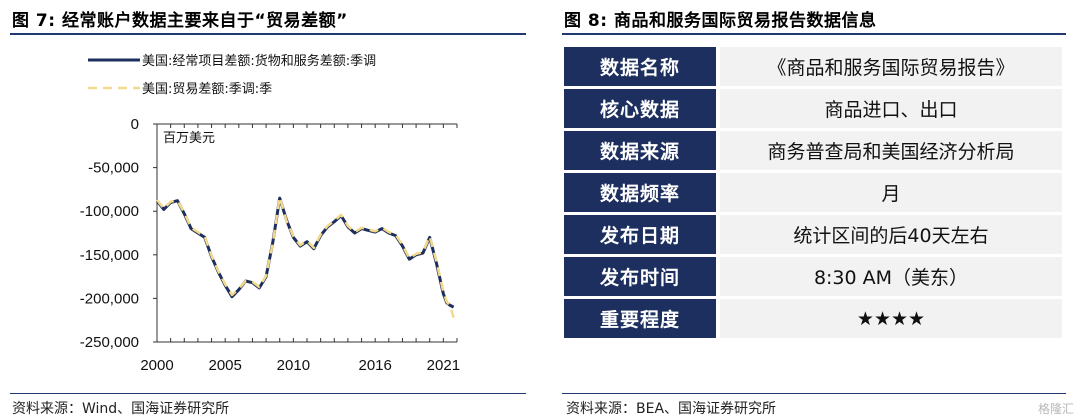  I want to click on info-key: 数据频率, so click(640, 192).